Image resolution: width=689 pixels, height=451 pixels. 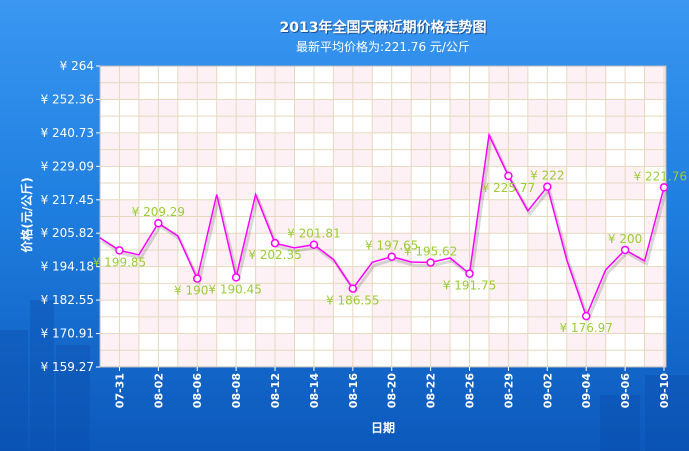 I want to click on y-tick-label: ¥ 252.36, so click(x=67, y=99).